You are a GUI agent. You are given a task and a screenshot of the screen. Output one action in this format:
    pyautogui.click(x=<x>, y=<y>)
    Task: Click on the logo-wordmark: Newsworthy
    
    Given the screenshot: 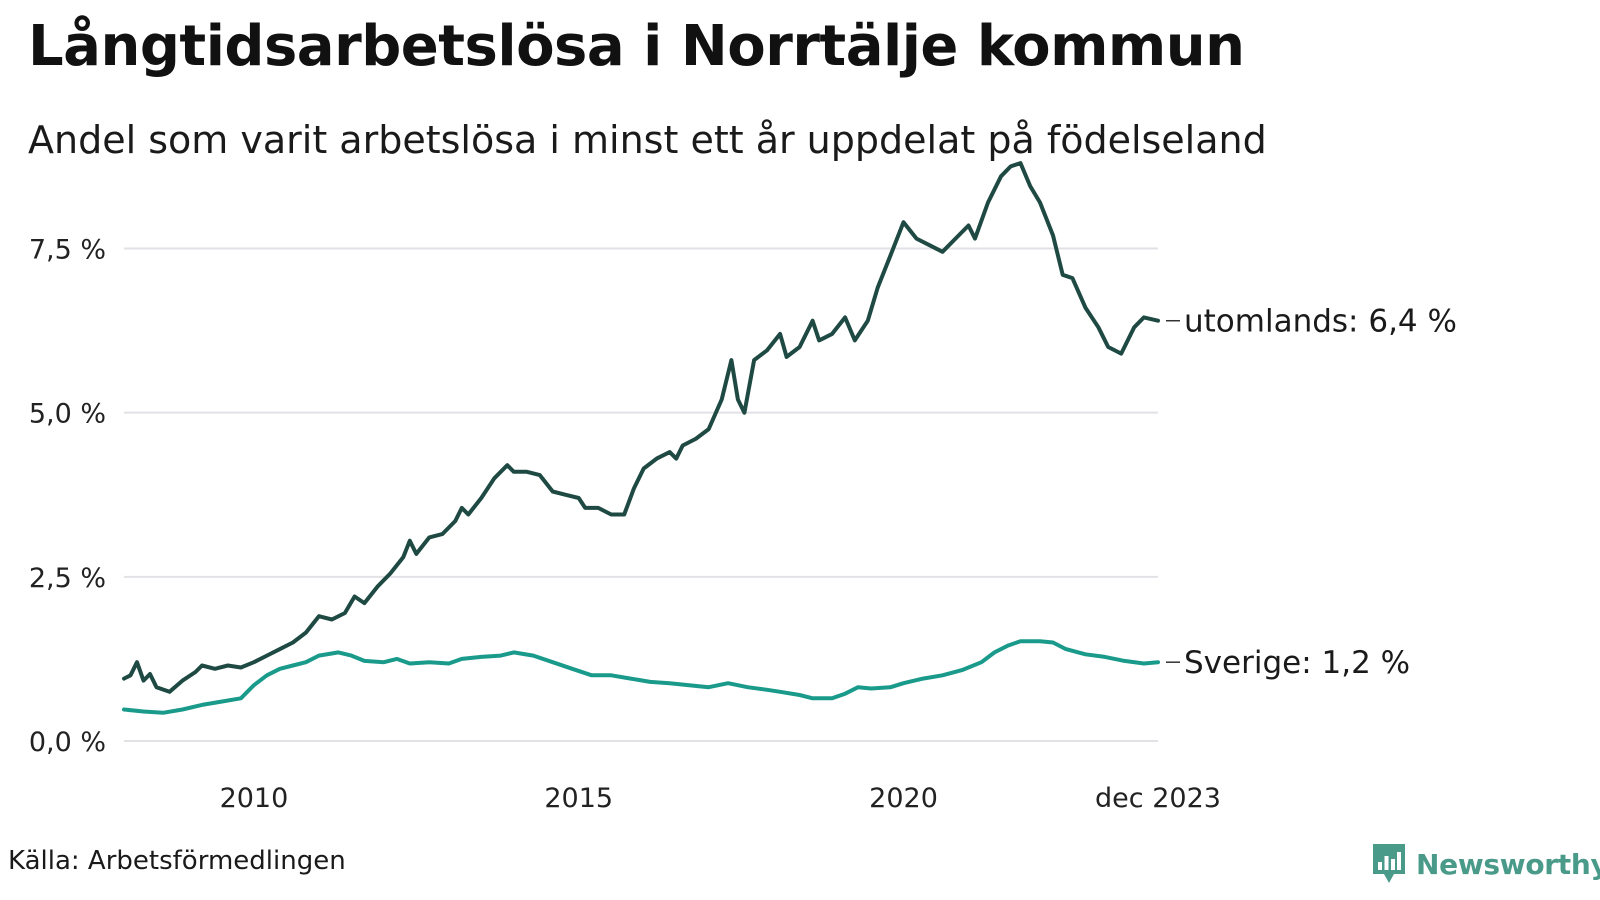 What is the action you would take?
    pyautogui.click(x=1508, y=864)
    